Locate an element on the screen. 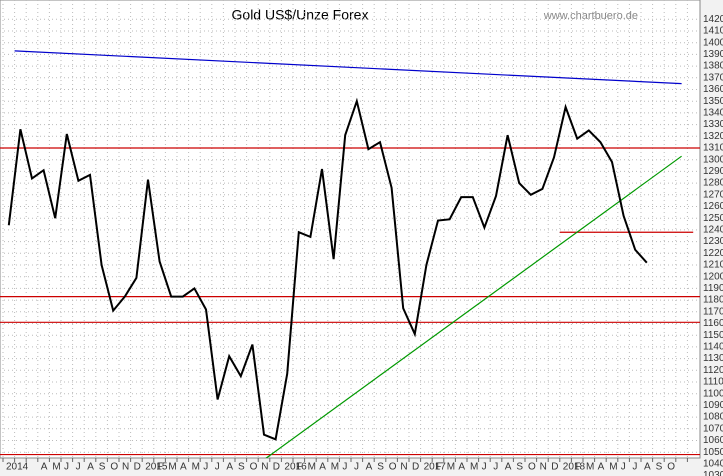 The height and width of the screenshot is (476, 723). source: www.chartbuero.de is located at coordinates (590, 16).